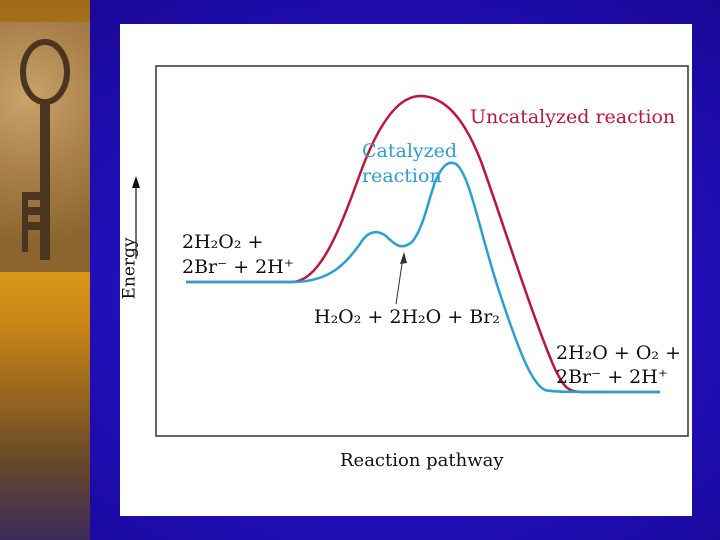  What do you see at coordinates (129, 268) in the screenshot?
I see `energy-axis-label: Energy` at bounding box center [129, 268].